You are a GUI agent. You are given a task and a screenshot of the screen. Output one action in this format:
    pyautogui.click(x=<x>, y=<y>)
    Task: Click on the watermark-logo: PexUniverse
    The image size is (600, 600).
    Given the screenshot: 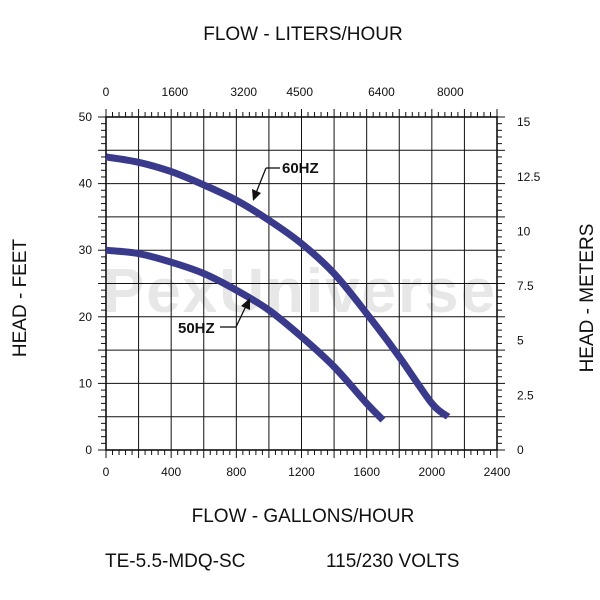 What is the action you would take?
    pyautogui.click(x=300, y=291)
    